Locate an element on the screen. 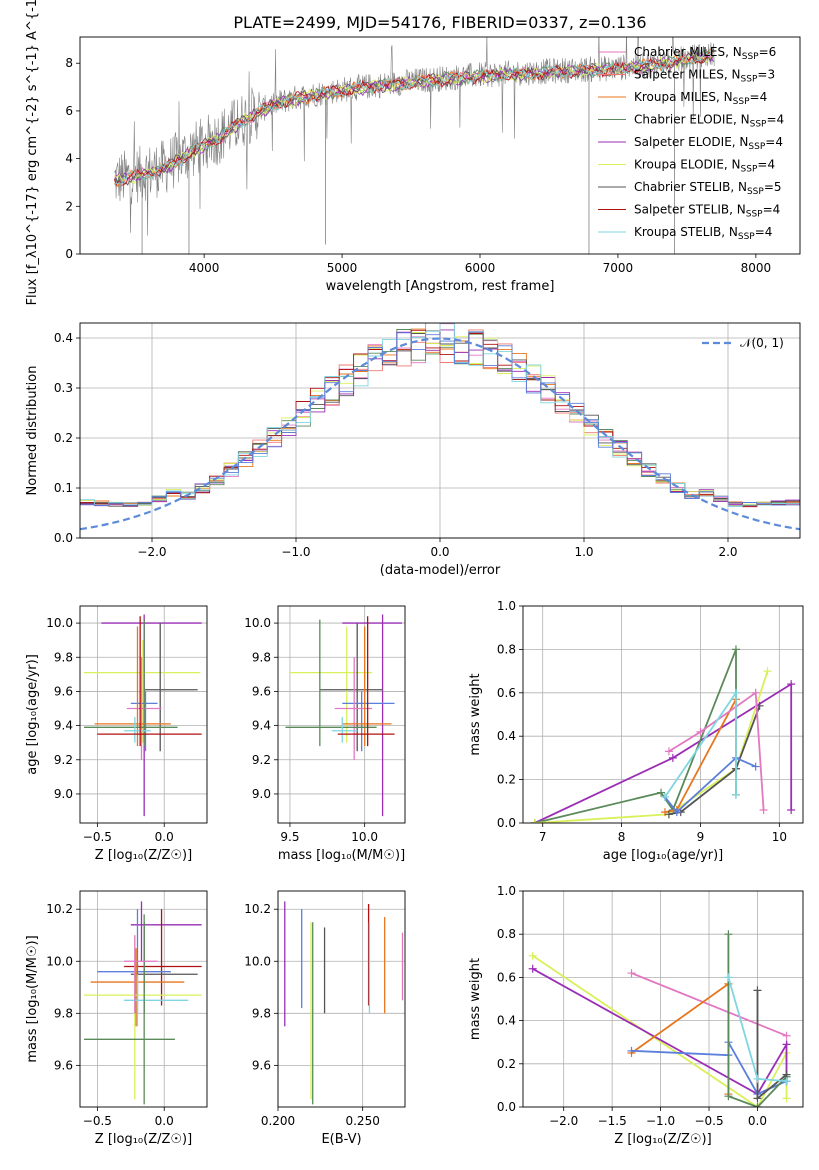 The width and height of the screenshot is (819, 1170). y-tick-label: 8 is located at coordinates (69, 63).